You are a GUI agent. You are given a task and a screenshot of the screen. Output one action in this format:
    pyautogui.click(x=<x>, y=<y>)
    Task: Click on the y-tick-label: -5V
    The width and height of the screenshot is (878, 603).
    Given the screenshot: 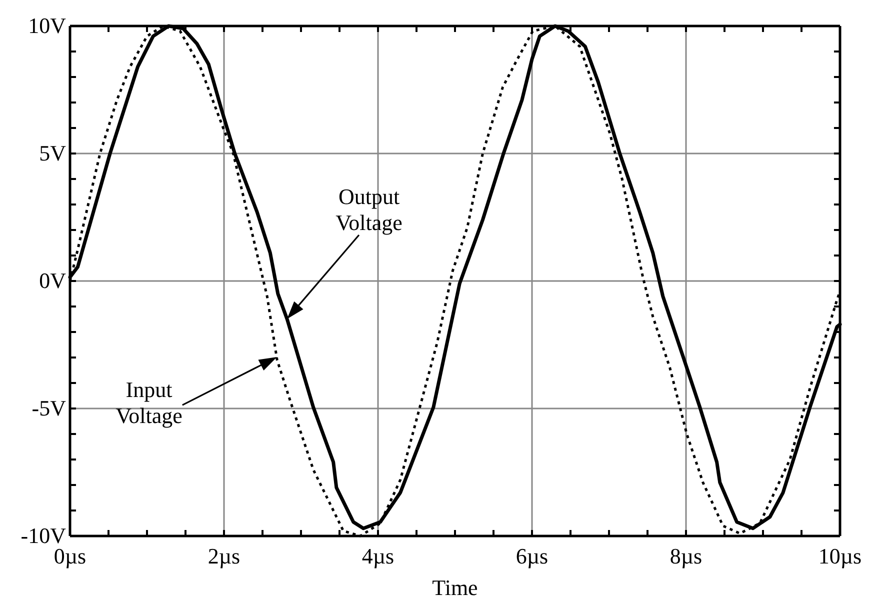 What is the action you would take?
    pyautogui.click(x=49, y=408)
    